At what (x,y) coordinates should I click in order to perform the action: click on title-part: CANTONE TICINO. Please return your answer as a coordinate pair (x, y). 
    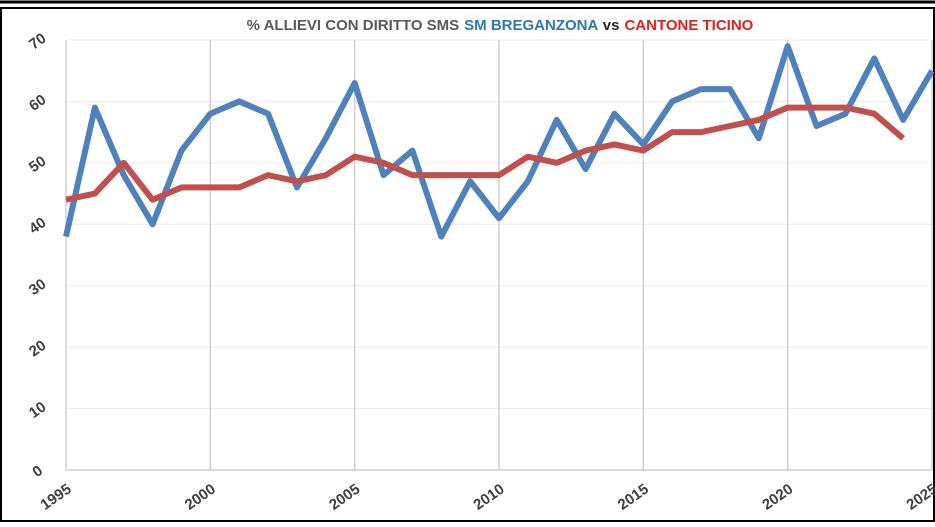
    Looking at the image, I should click on (688, 25).